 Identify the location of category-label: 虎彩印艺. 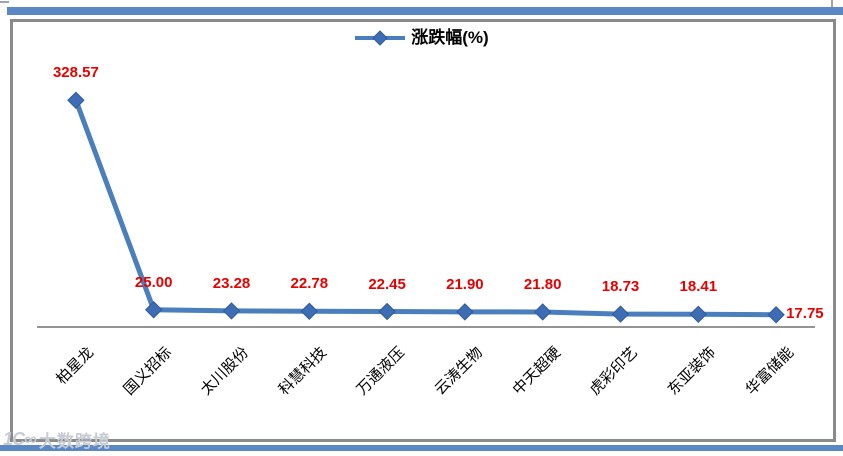
(614, 371).